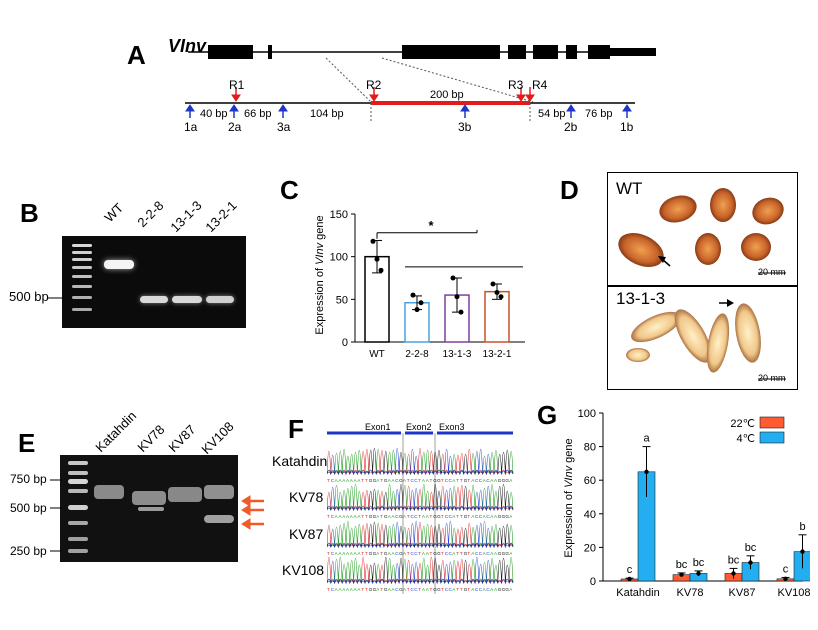 The width and height of the screenshot is (818, 630). Describe the element at coordinates (306, 497) in the screenshot. I see `sample-label: KV78` at that location.